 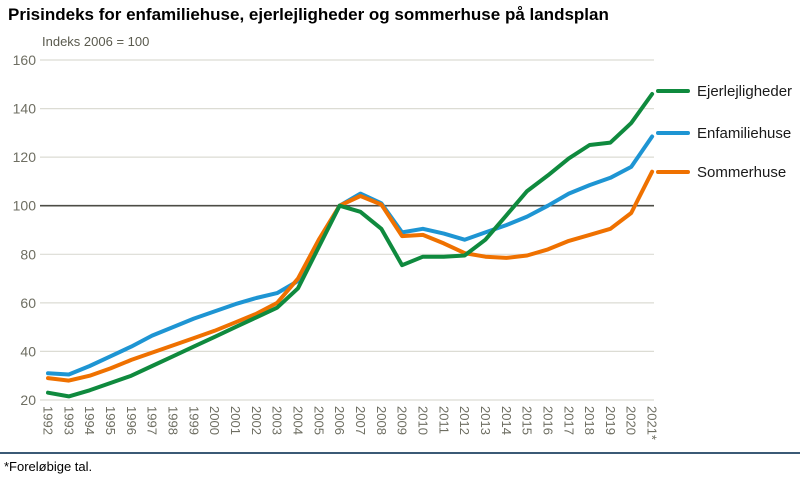 What do you see at coordinates (673, 133) in the screenshot?
I see `legend-line-swatch-blue` at bounding box center [673, 133].